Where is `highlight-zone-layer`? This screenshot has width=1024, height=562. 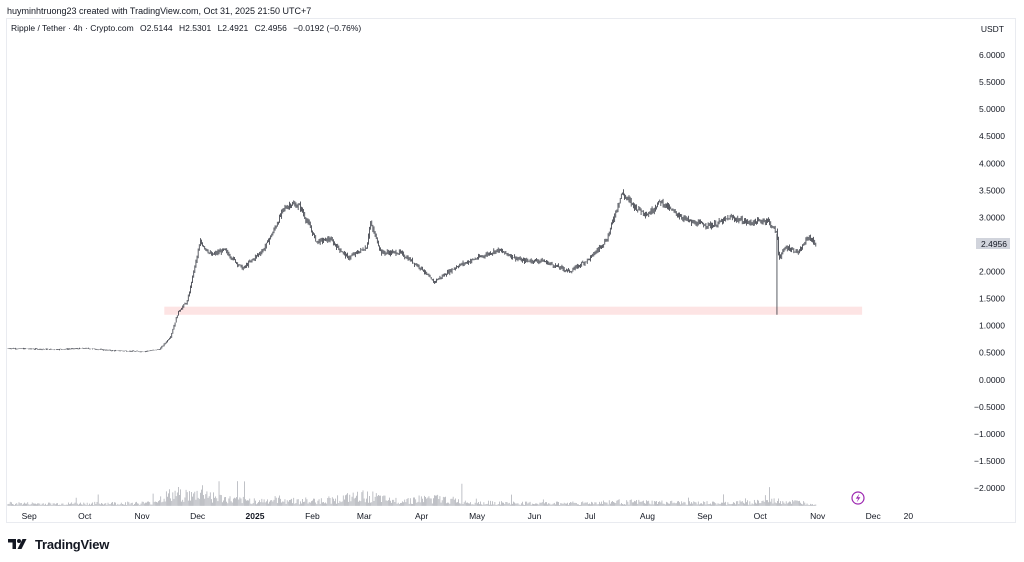
highlight-zone-layer is located at coordinates (513, 310).